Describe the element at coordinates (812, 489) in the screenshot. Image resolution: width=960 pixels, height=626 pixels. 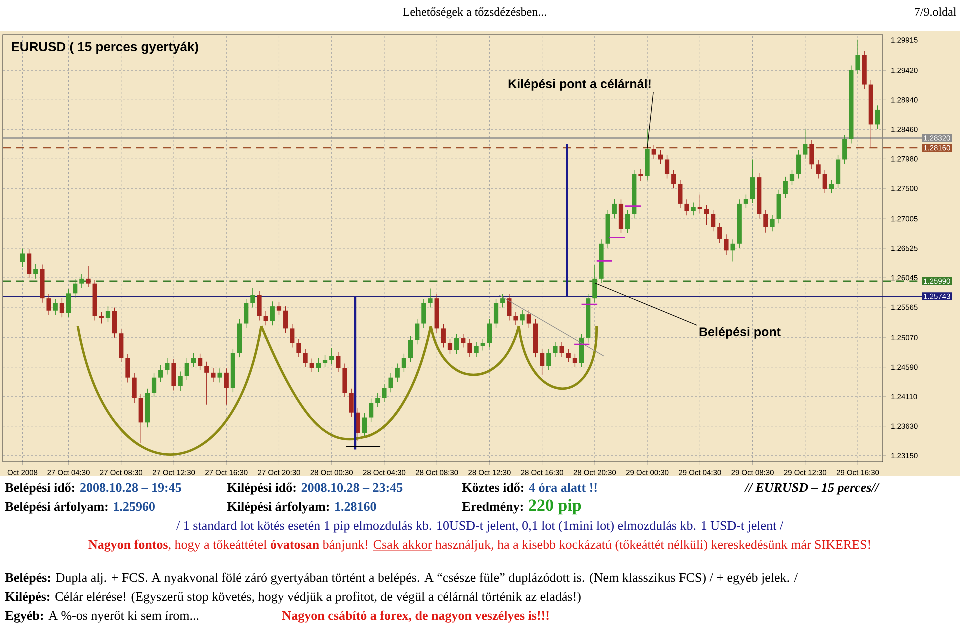
I see `text: // EURUSD – 15 perces//` at that location.